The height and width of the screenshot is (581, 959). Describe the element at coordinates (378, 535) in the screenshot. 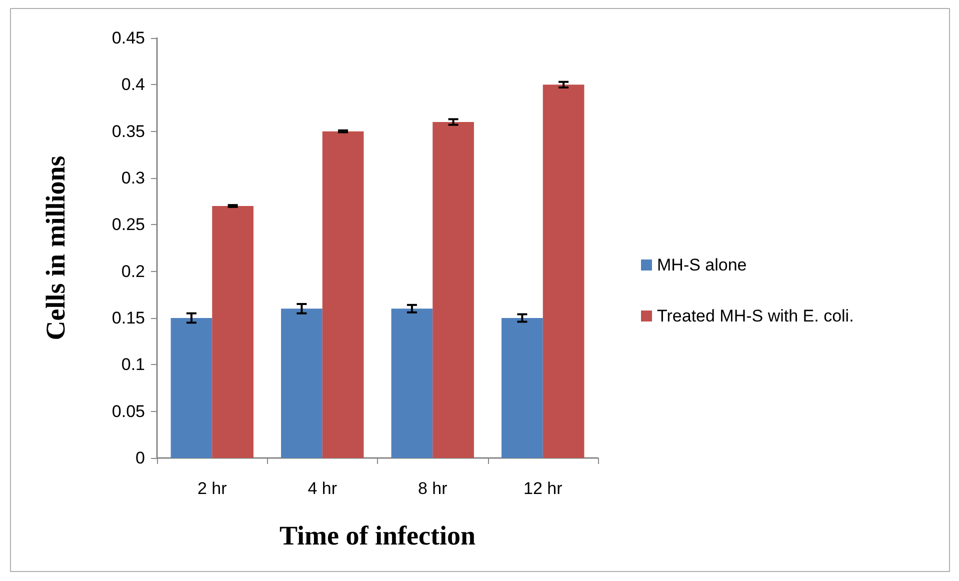

I see `x-axis-title: Time of infection` at that location.